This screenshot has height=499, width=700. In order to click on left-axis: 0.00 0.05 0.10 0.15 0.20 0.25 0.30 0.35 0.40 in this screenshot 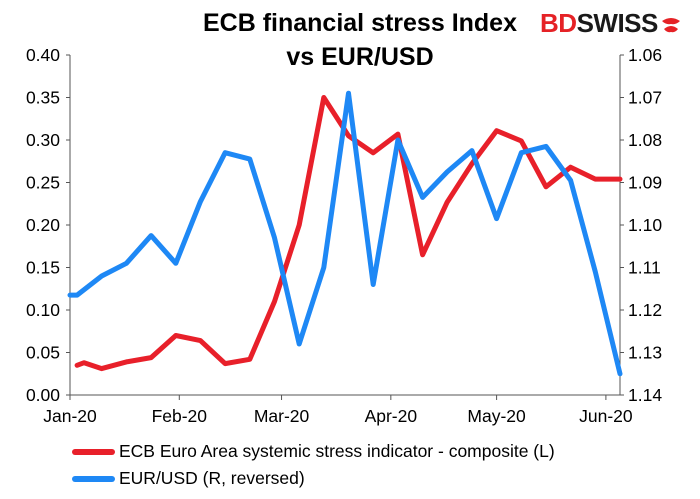, I will do `click(48, 225)`.